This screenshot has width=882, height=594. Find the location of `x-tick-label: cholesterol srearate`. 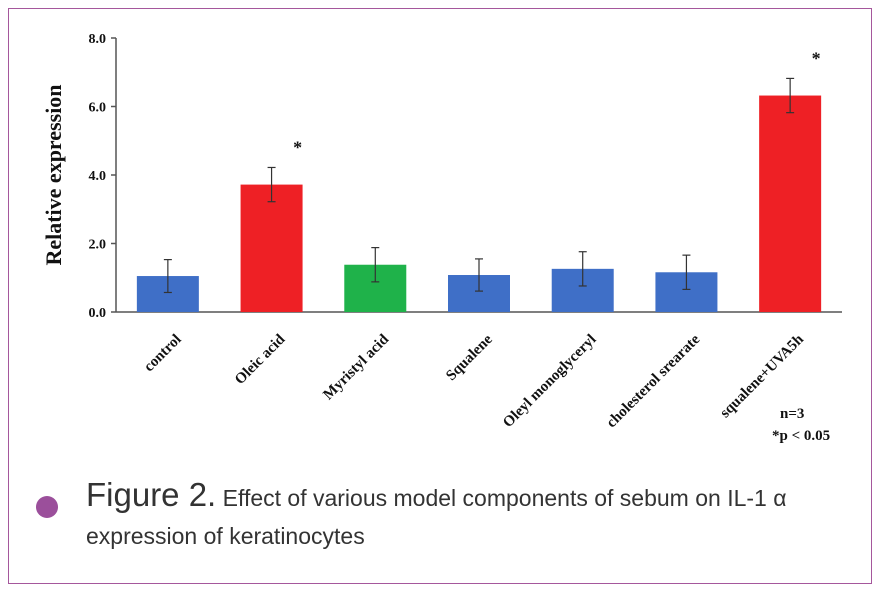

x-tick-label: cholesterol srearate is located at coordinates (654, 381).